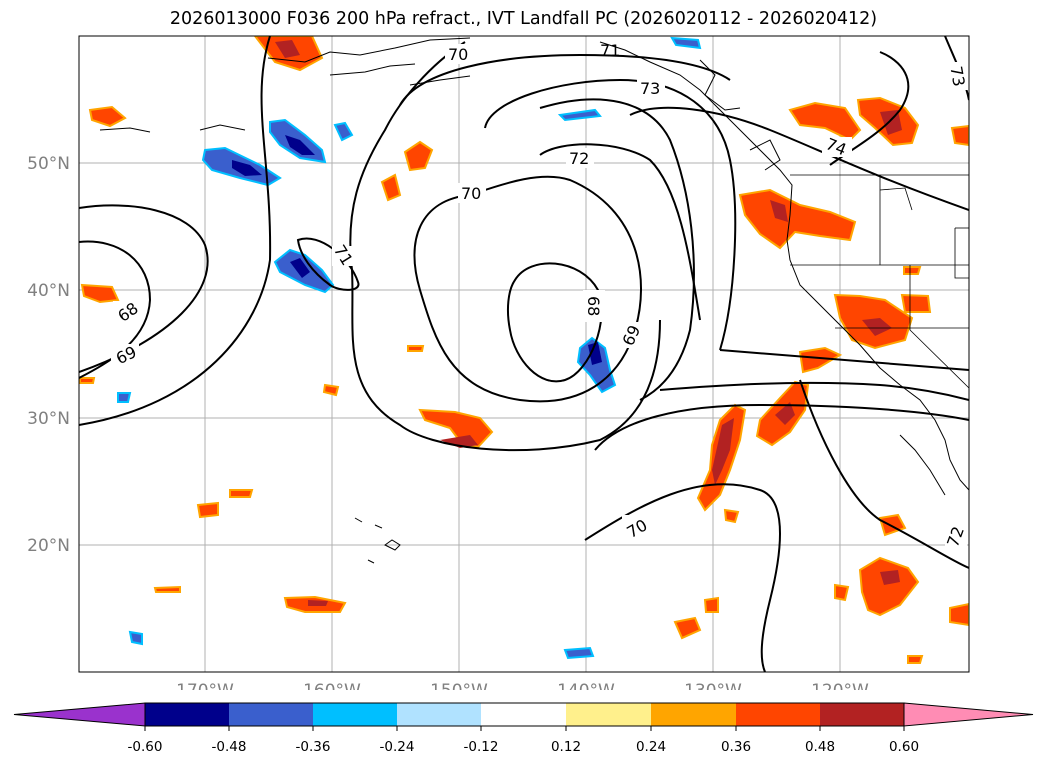 This screenshot has height=765, width=1047. I want to click on colorbar-boxes, so click(523, 714).